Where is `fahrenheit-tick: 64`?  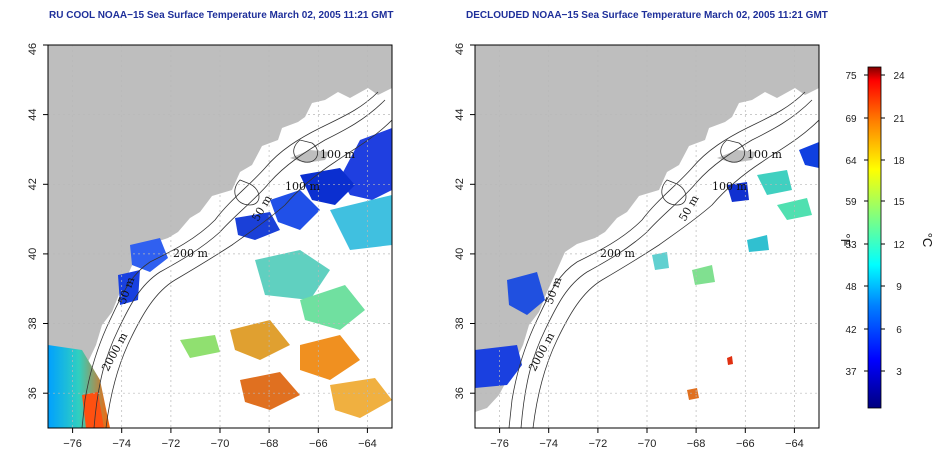
fahrenheit-tick: 64 is located at coordinates (851, 161).